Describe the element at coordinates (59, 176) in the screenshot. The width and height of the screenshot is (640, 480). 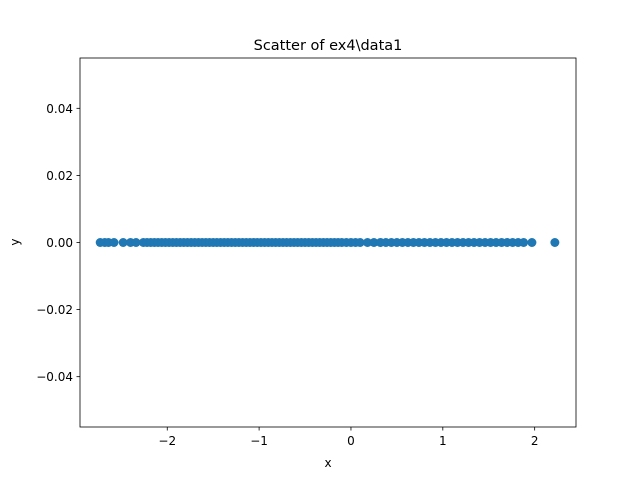
I see `y-tick-label: 0.02` at that location.